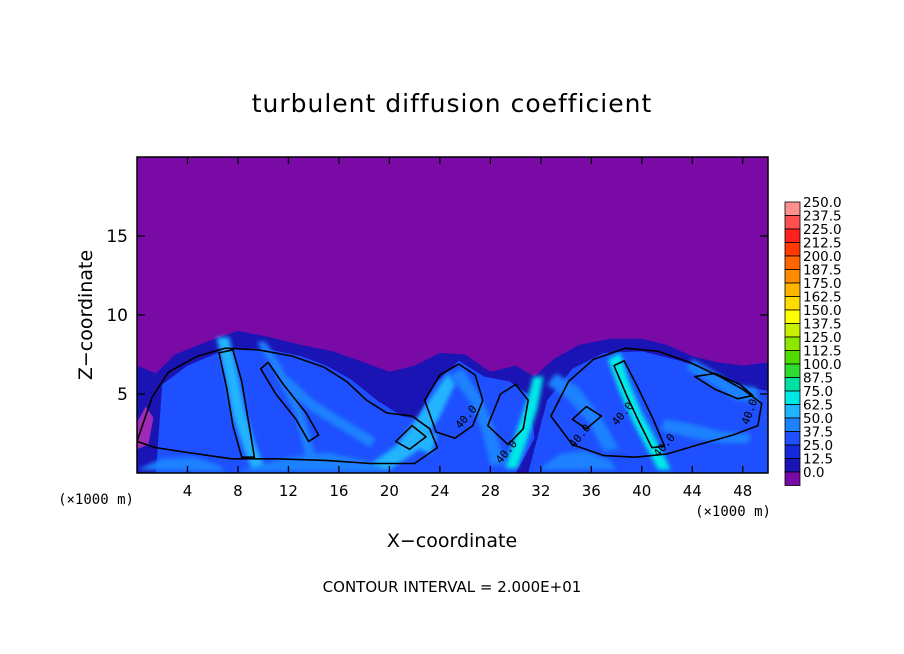 This screenshot has height=654, width=904. I want to click on x-tick-label-44: 44, so click(692, 491).